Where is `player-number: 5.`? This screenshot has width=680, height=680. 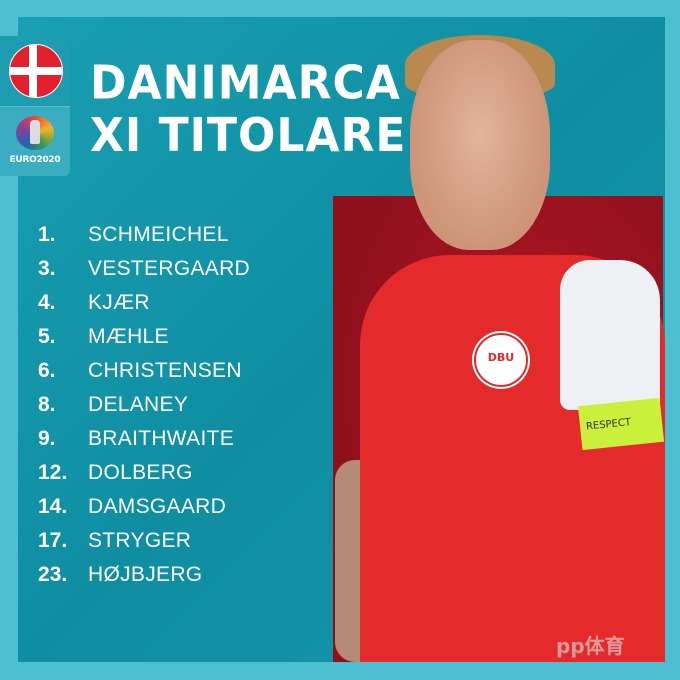 player-number: 5. is located at coordinates (47, 336).